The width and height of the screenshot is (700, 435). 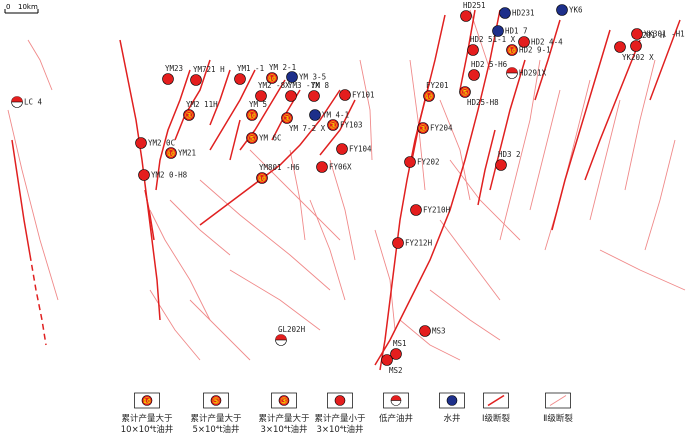 What do you see at coordinates (354, 149) in the screenshot?
I see `well: FY104` at bounding box center [354, 149].